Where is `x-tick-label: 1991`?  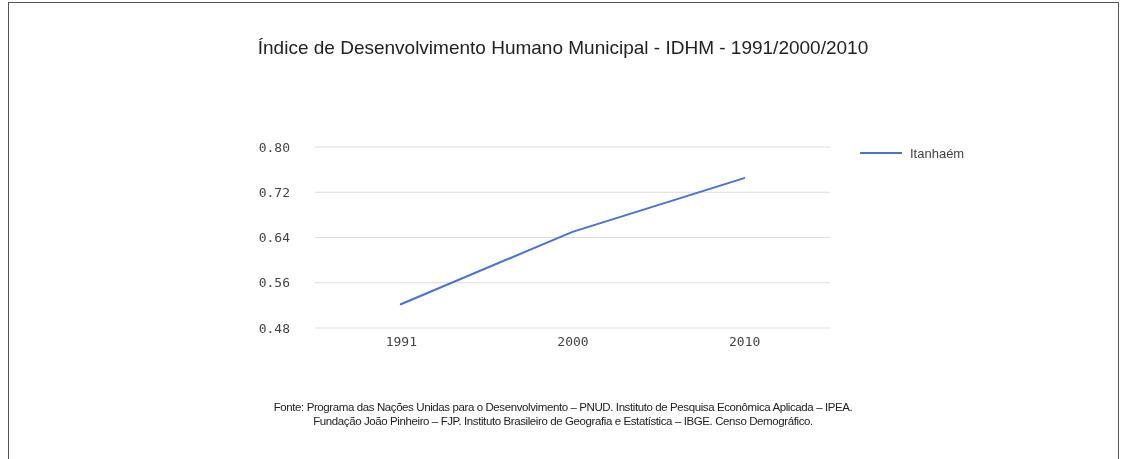 x-tick-label: 1991 is located at coordinates (401, 342).